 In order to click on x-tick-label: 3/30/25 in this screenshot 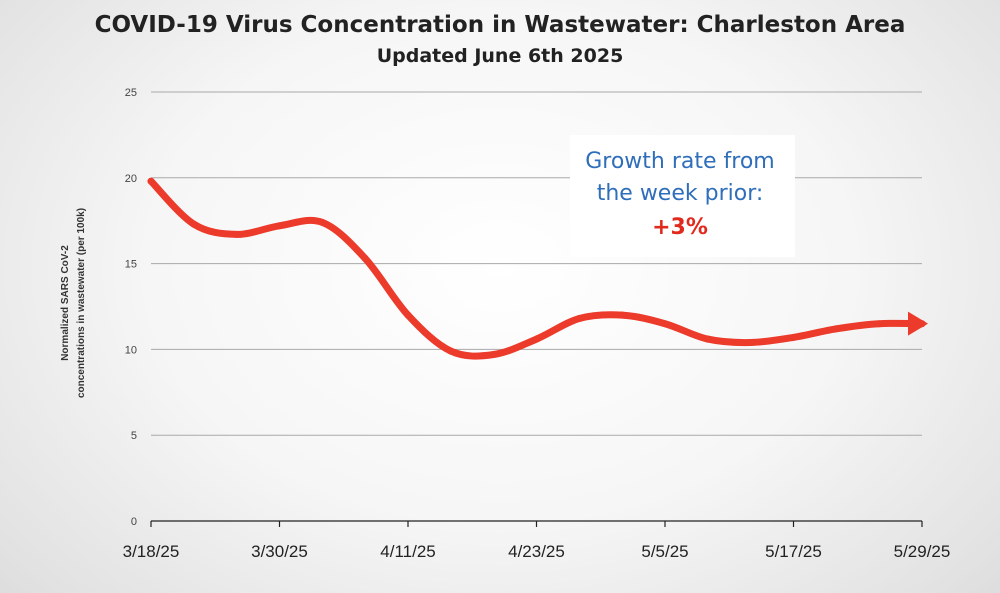, I will do `click(279, 551)`.